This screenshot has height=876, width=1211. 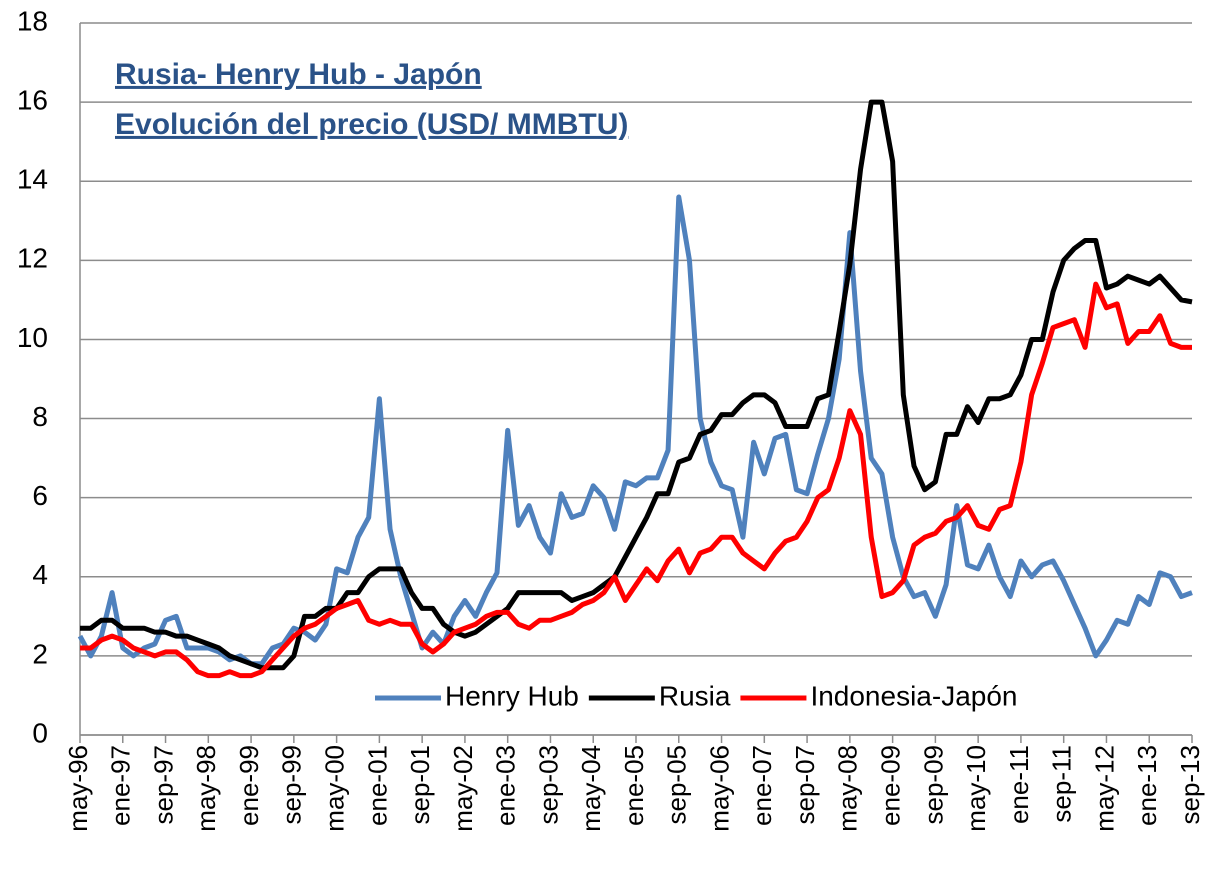 I want to click on x-tick-label: ene-11, so click(x=1019, y=784).